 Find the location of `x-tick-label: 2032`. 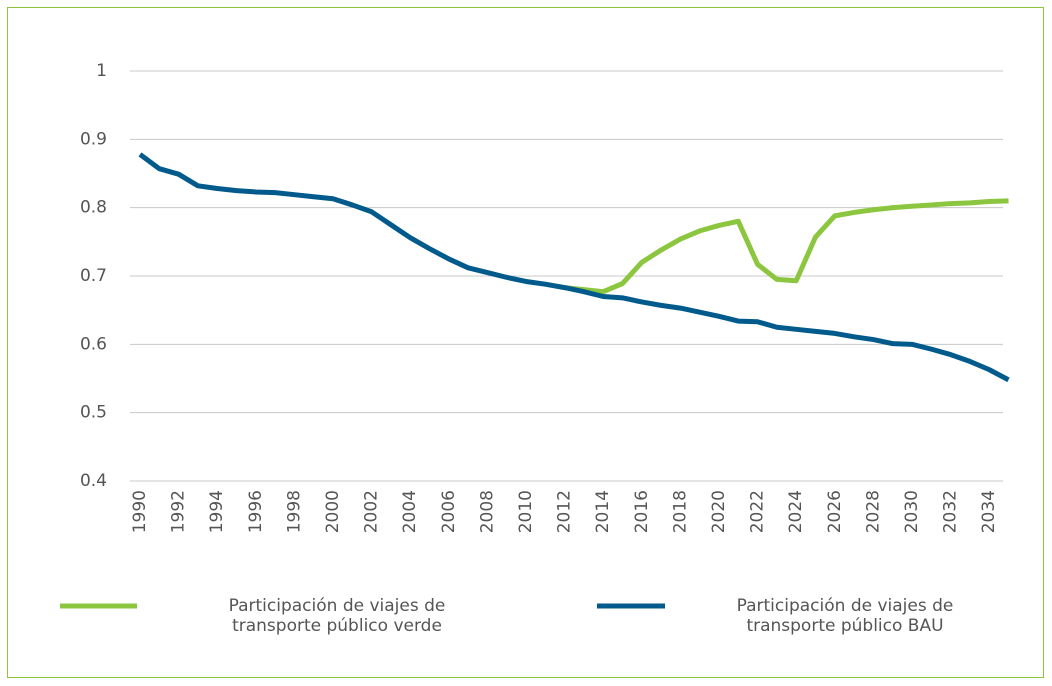

x-tick-label: 2032 is located at coordinates (951, 511).